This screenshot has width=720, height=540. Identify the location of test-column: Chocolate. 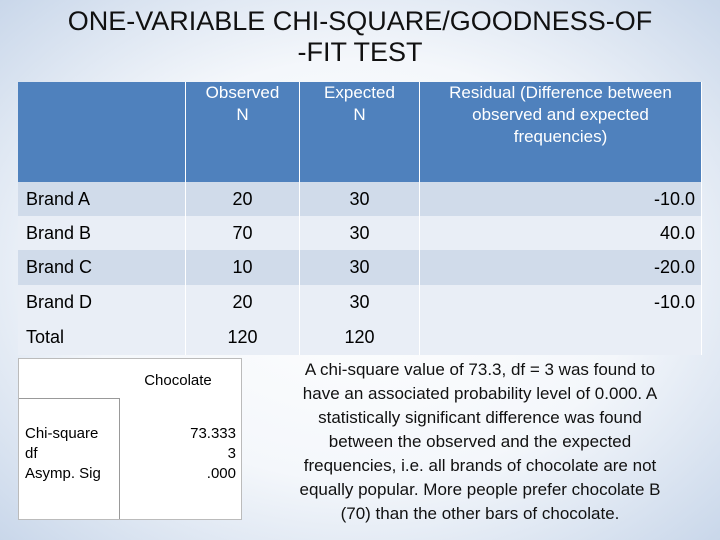
(178, 380).